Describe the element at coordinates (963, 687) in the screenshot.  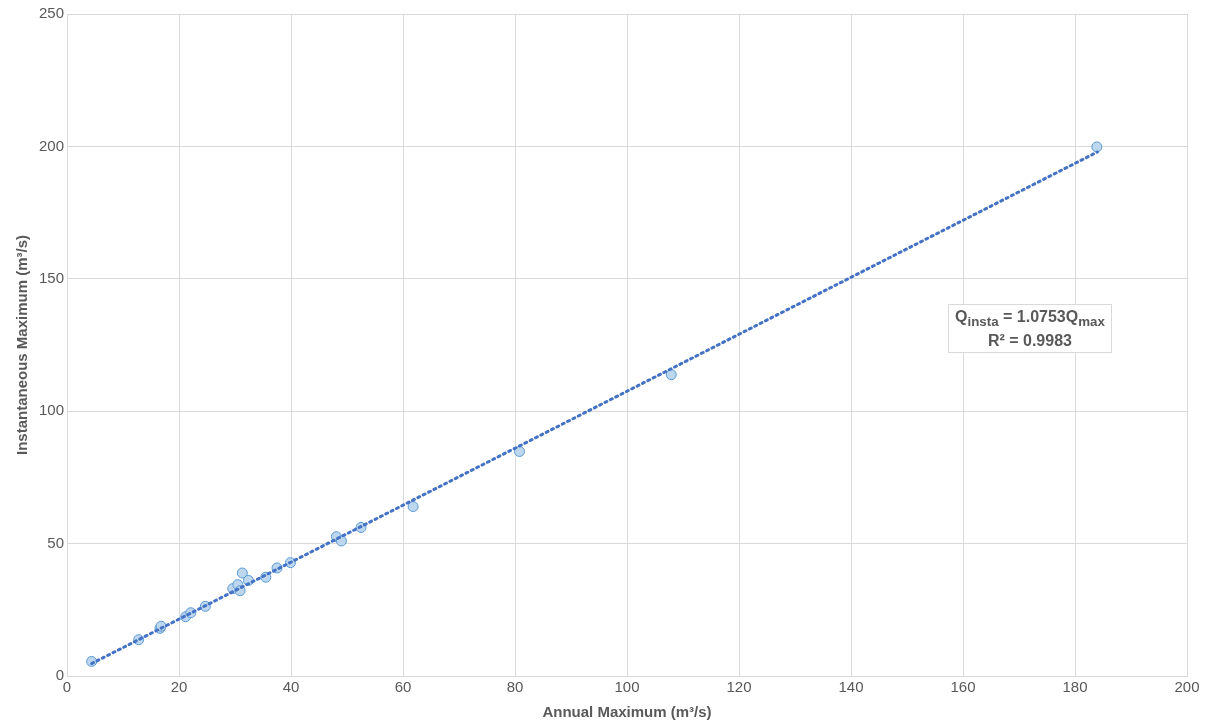
I see `x-tick-label: 160` at that location.